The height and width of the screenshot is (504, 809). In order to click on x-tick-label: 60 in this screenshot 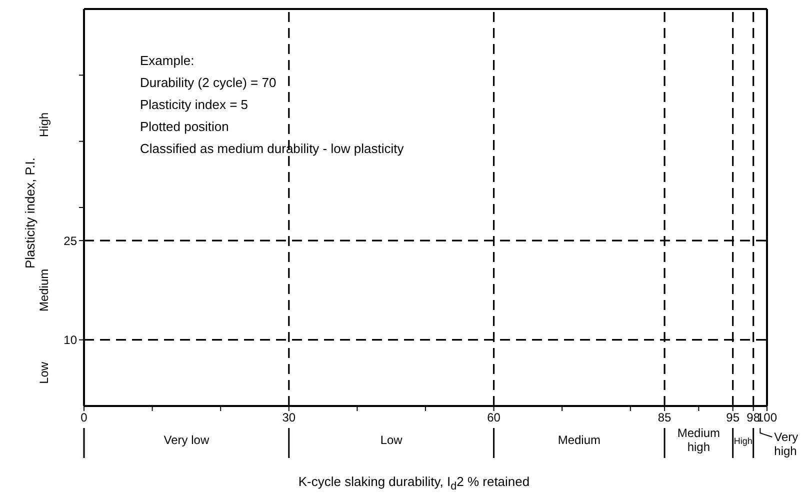, I will do `click(494, 417)`.